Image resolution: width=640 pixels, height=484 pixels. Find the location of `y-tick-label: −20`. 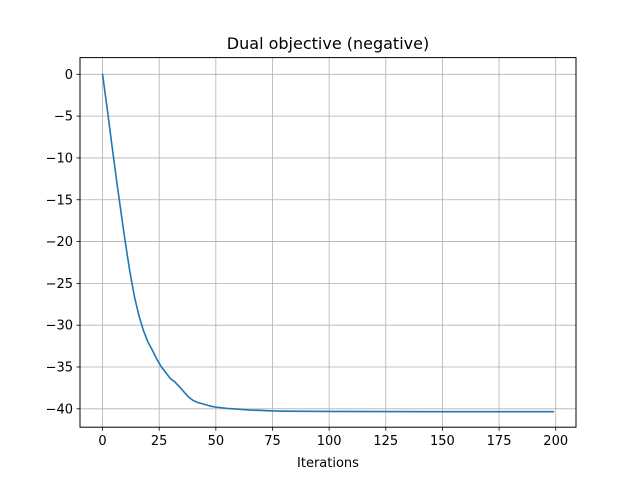

y-tick-label: −20 is located at coordinates (59, 242).